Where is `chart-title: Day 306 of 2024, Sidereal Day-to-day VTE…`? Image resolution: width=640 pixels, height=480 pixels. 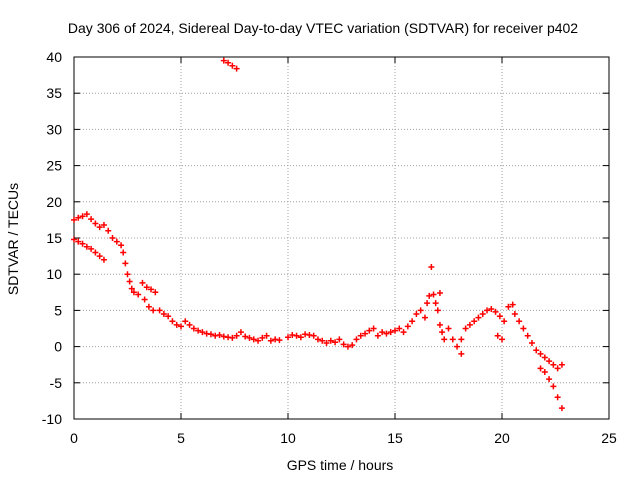 chart-title: Day 306 of 2024, Sidereal Day-to-day VTE… is located at coordinates (323, 28).